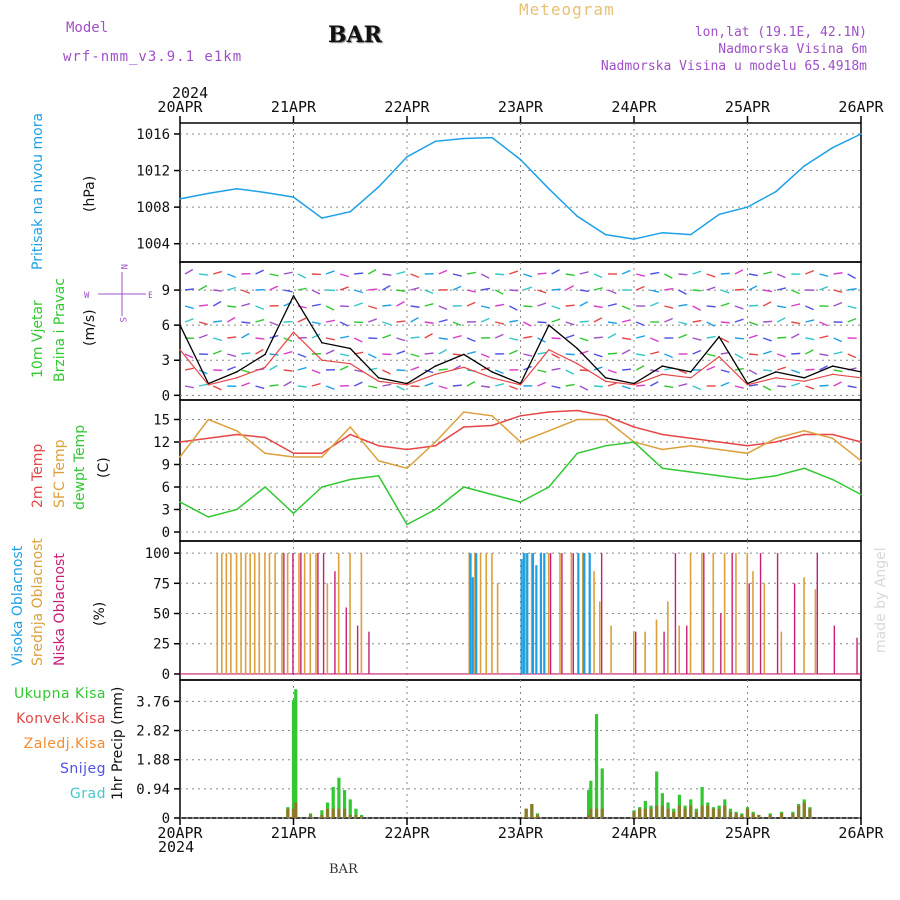  Describe the element at coordinates (322, 814) in the screenshot. I see `precip-total-bar` at that location.